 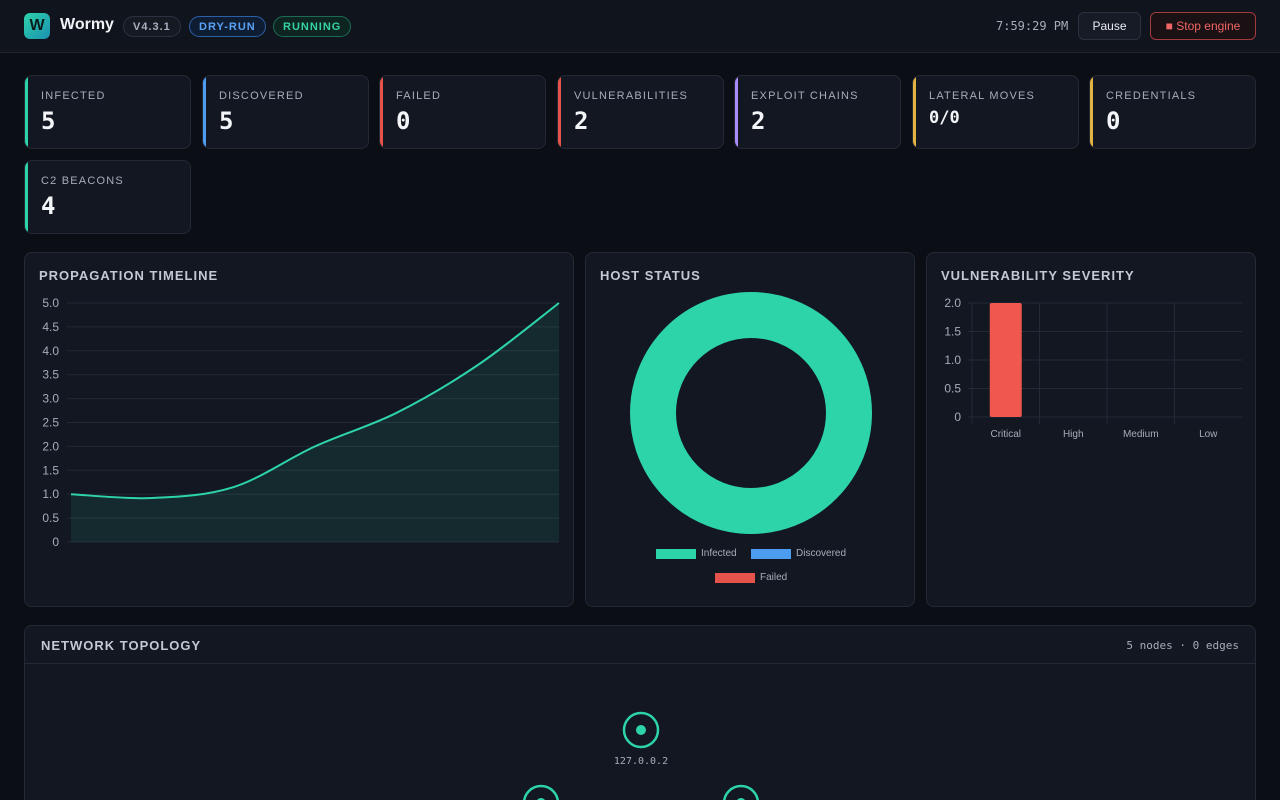 What do you see at coordinates (82, 181) in the screenshot?
I see `stat-label: C2 BEACONS` at bounding box center [82, 181].